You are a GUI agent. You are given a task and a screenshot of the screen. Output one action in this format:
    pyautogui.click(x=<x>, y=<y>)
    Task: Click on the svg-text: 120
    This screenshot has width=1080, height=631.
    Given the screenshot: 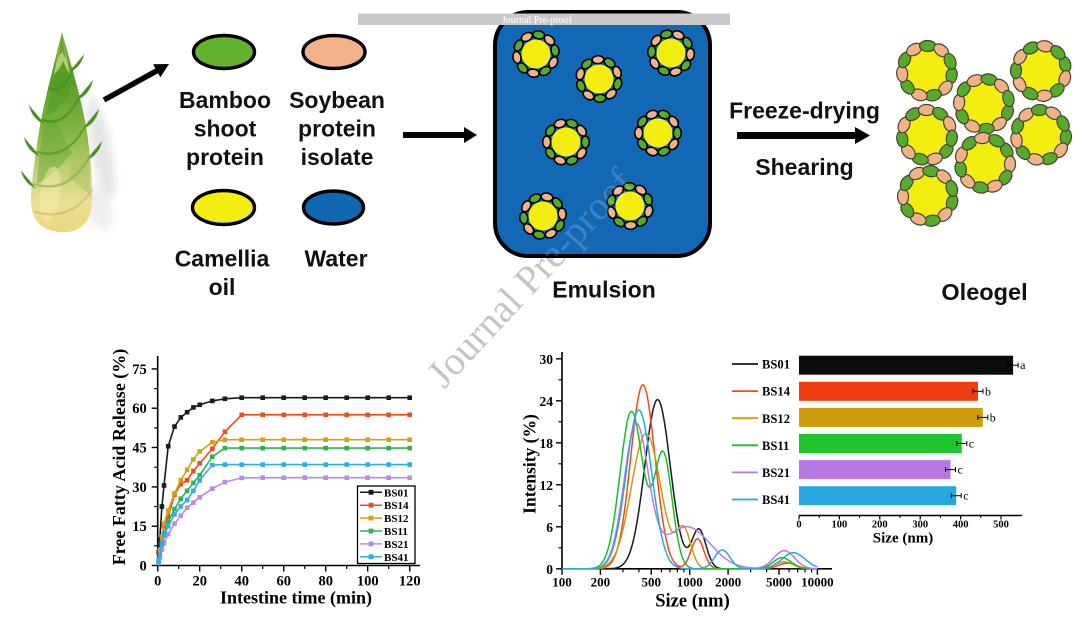 What is the action you would take?
    pyautogui.click(x=410, y=582)
    